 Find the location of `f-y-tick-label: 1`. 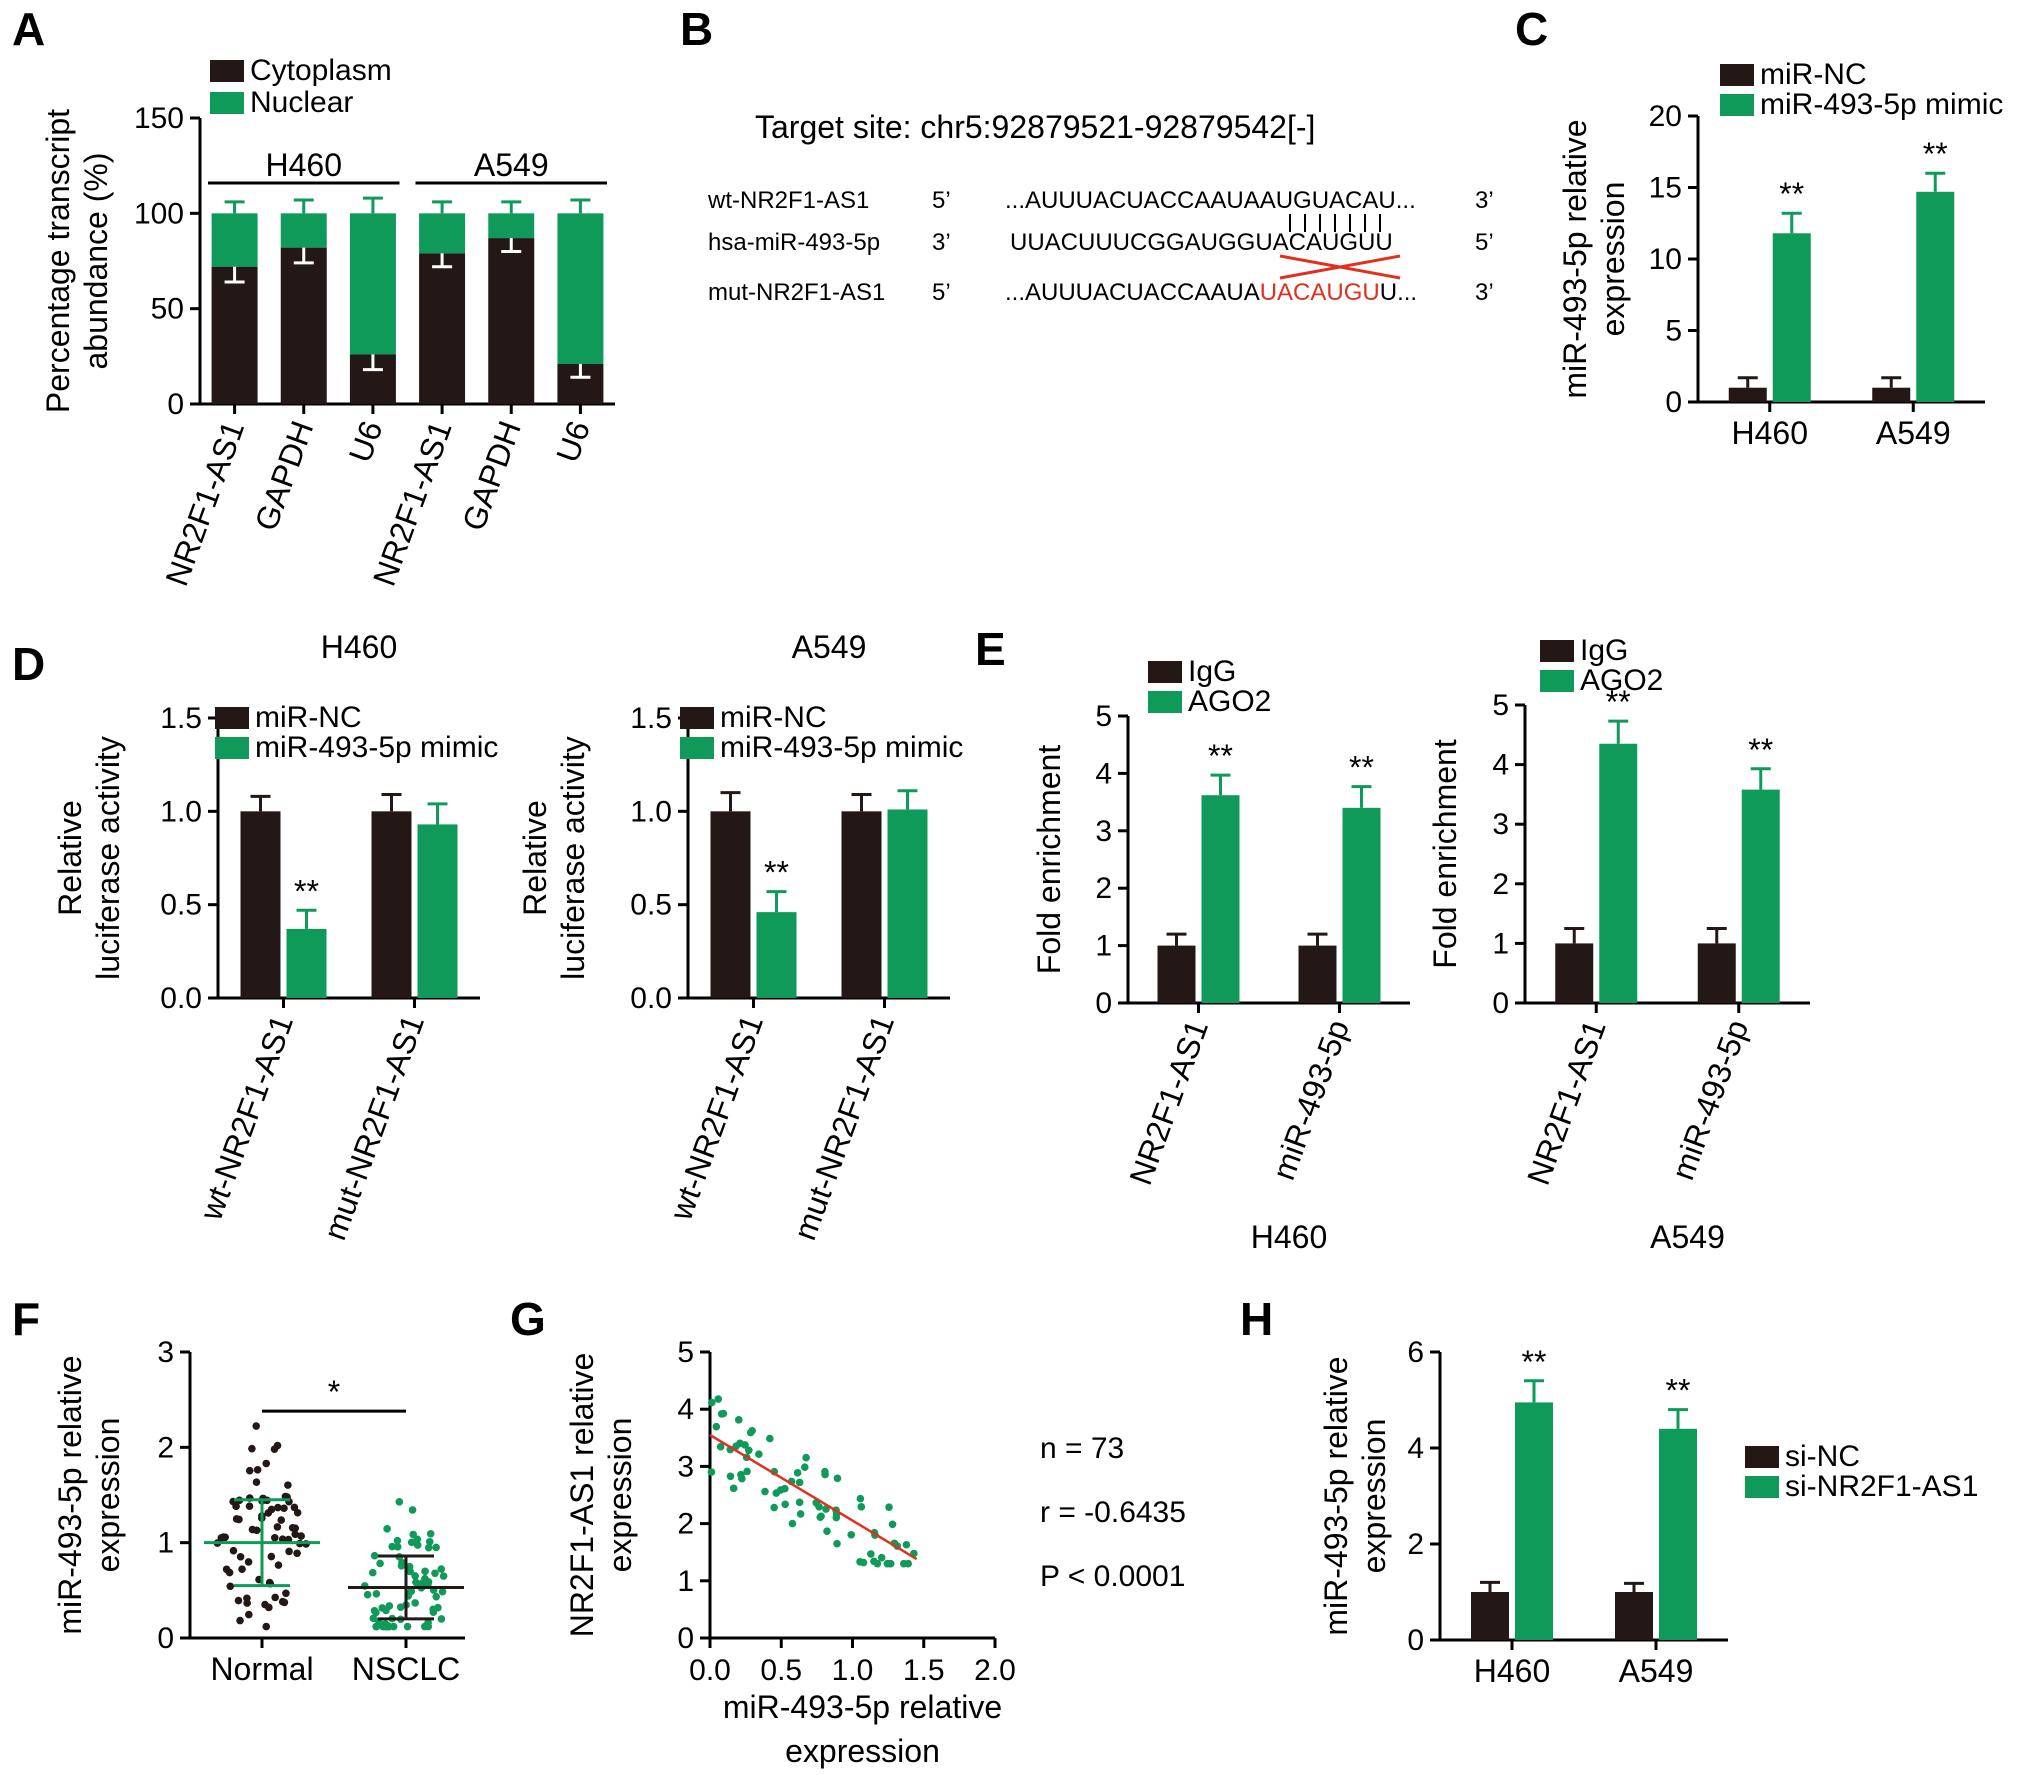

f-y-tick-label: 1 is located at coordinates (165, 1543).